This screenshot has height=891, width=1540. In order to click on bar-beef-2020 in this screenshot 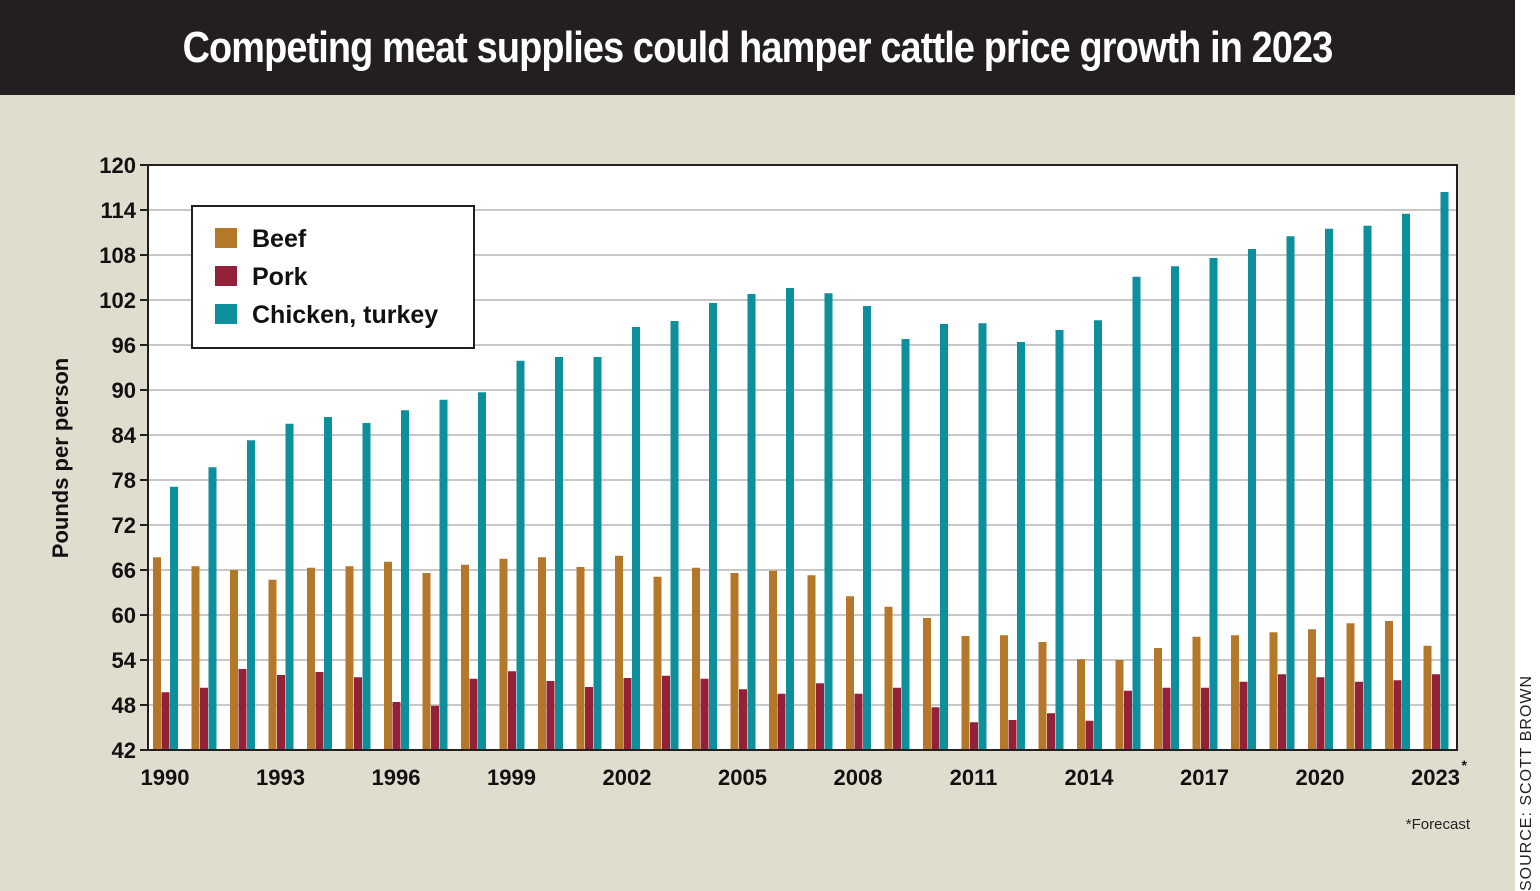, I will do `click(1312, 689)`.